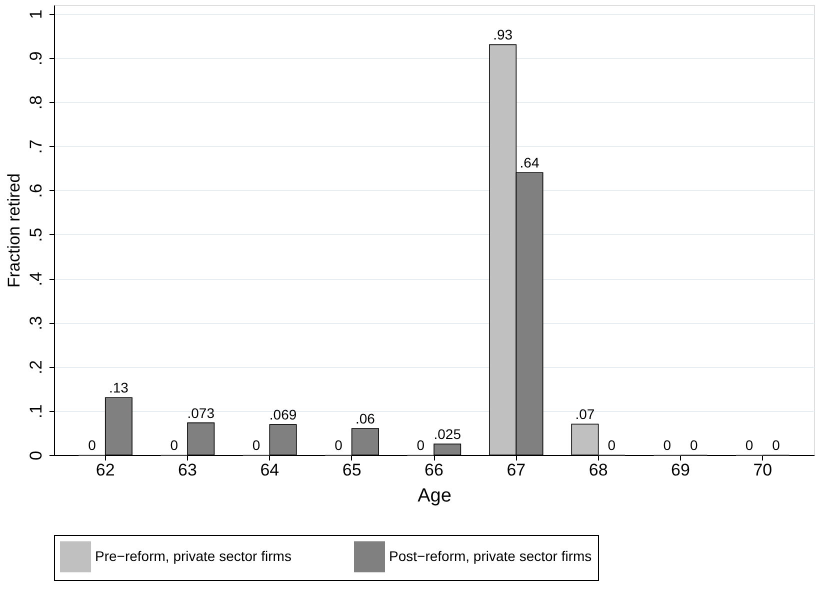  What do you see at coordinates (36, 235) in the screenshot?
I see `y-tick-label: .5` at bounding box center [36, 235].